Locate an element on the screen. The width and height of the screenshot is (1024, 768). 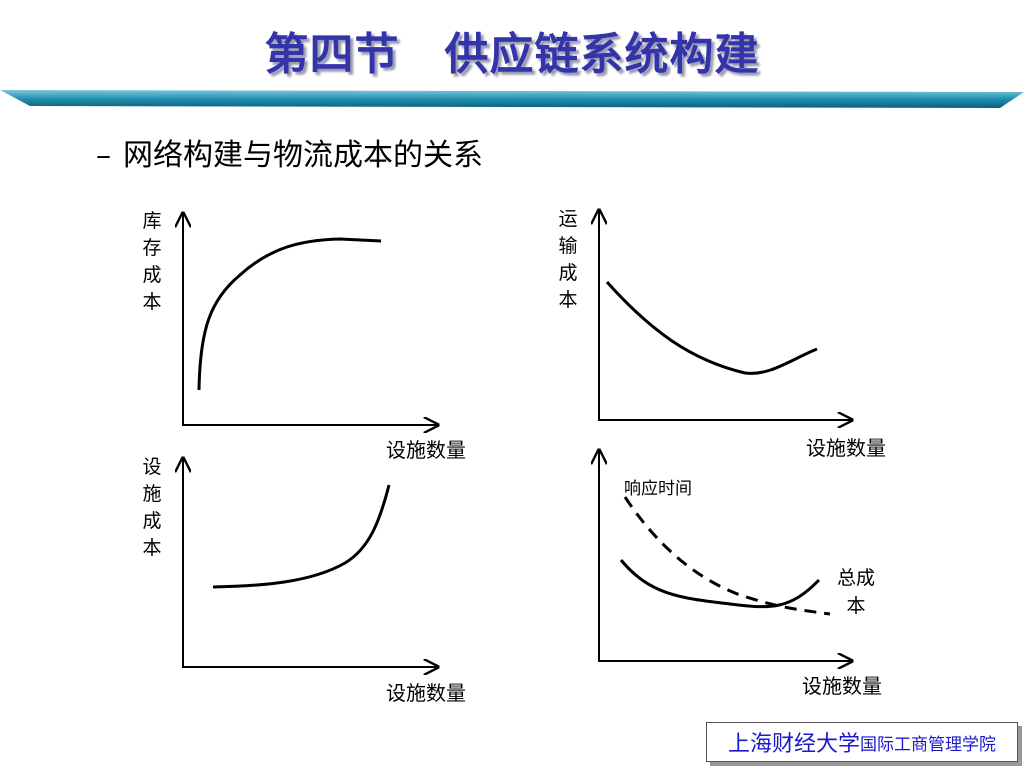
bullet: – 网络构建与物流成本的关系 is located at coordinates (295, 152).